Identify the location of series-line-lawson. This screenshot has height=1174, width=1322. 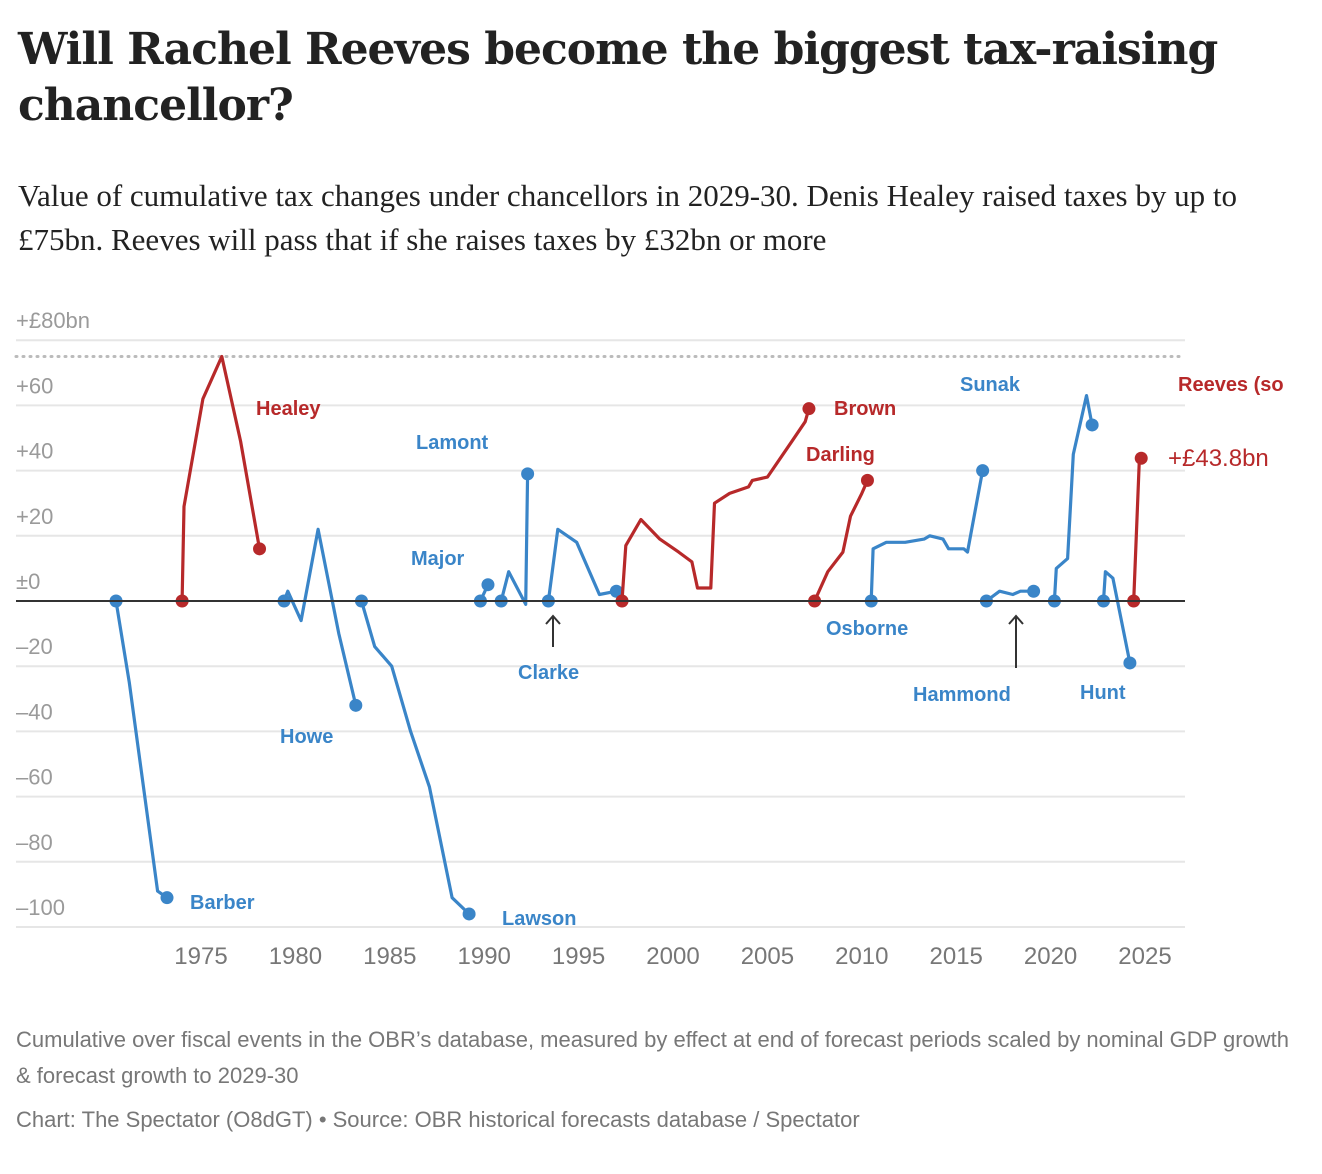
(415, 757).